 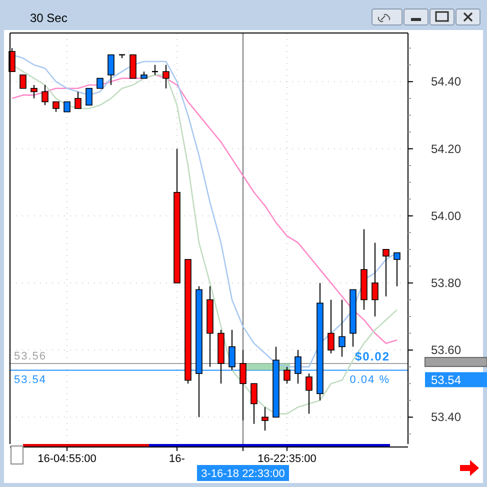 I want to click on y-tick-label: 54.40, so click(x=446, y=81).